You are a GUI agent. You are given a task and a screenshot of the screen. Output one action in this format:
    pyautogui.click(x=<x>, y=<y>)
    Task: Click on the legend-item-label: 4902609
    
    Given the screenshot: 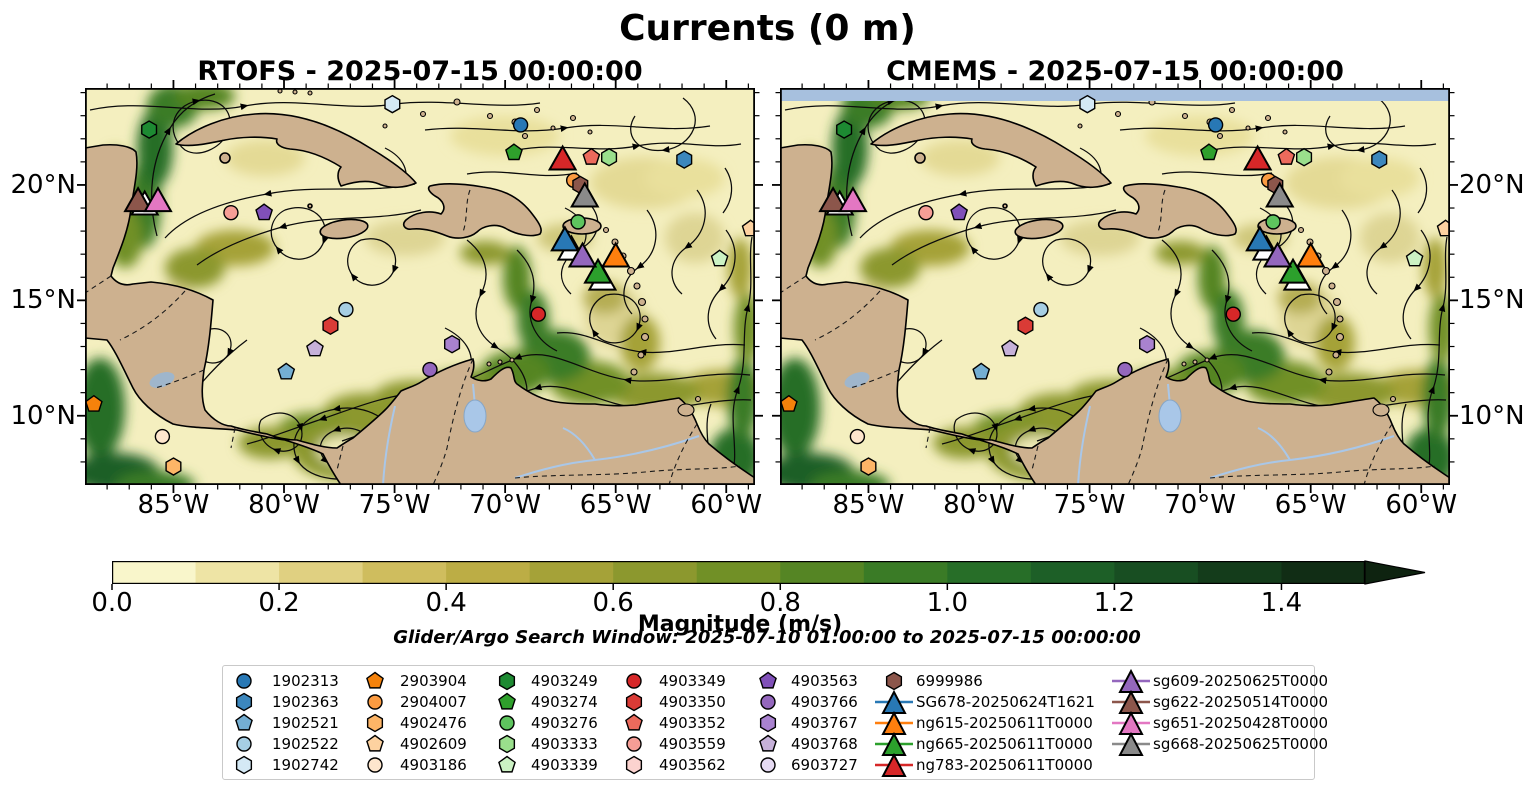 What is the action you would take?
    pyautogui.click(x=433, y=744)
    